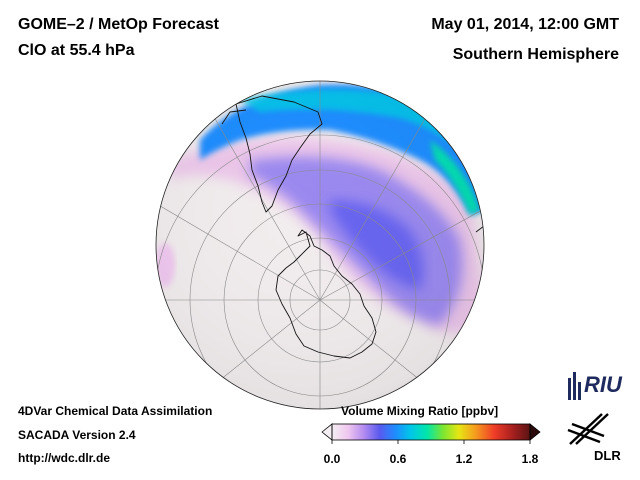 This screenshot has width=640, height=480. Describe the element at coordinates (603, 384) in the screenshot. I see `riu-logo-text: RIU` at that location.